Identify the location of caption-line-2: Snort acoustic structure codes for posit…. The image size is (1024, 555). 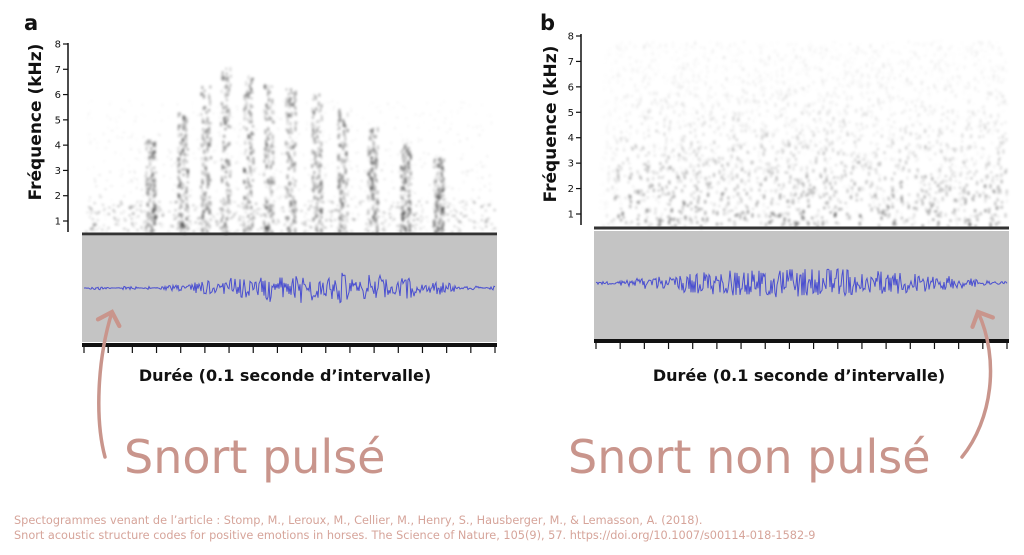
(415, 535).